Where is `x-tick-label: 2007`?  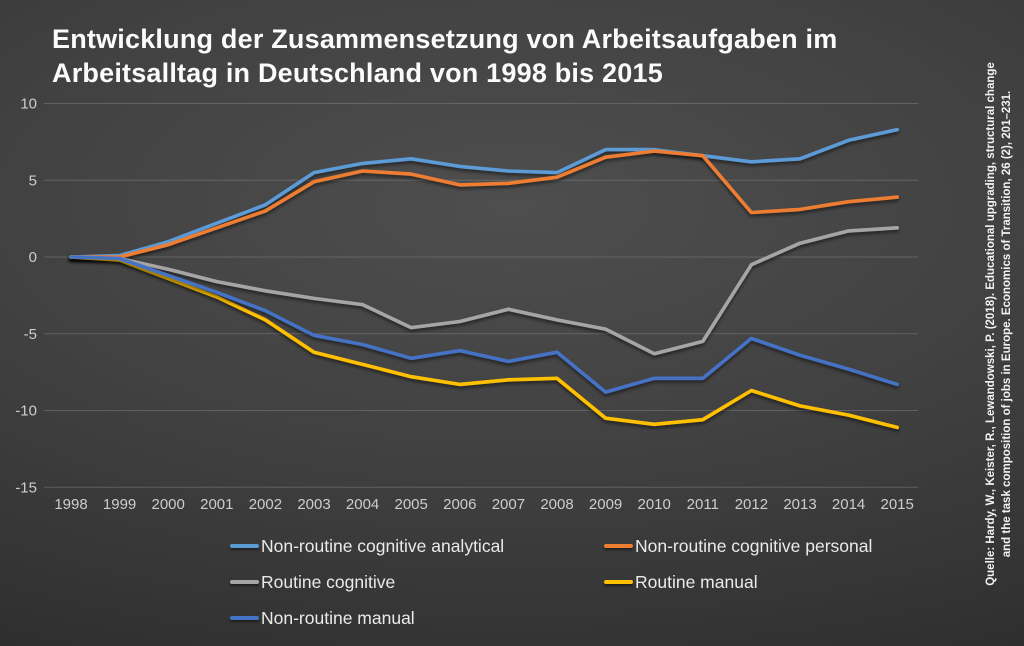
x-tick-label: 2007 is located at coordinates (508, 504).